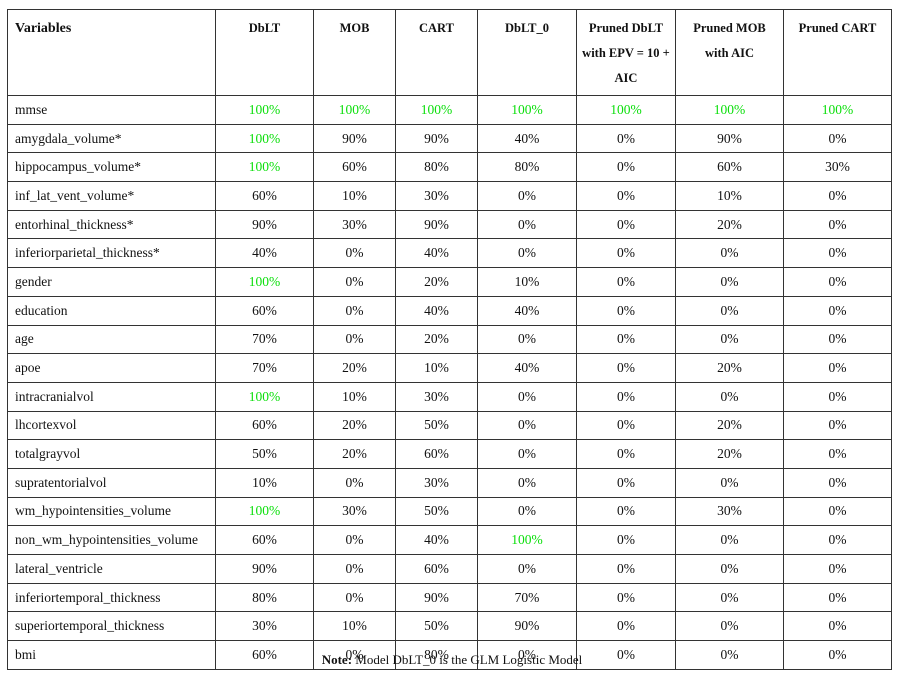 This screenshot has width=904, height=682. Describe the element at coordinates (449, 282) in the screenshot. I see `table-row: gender 100% 0% 20% 10% 0% 0% 0%` at that location.